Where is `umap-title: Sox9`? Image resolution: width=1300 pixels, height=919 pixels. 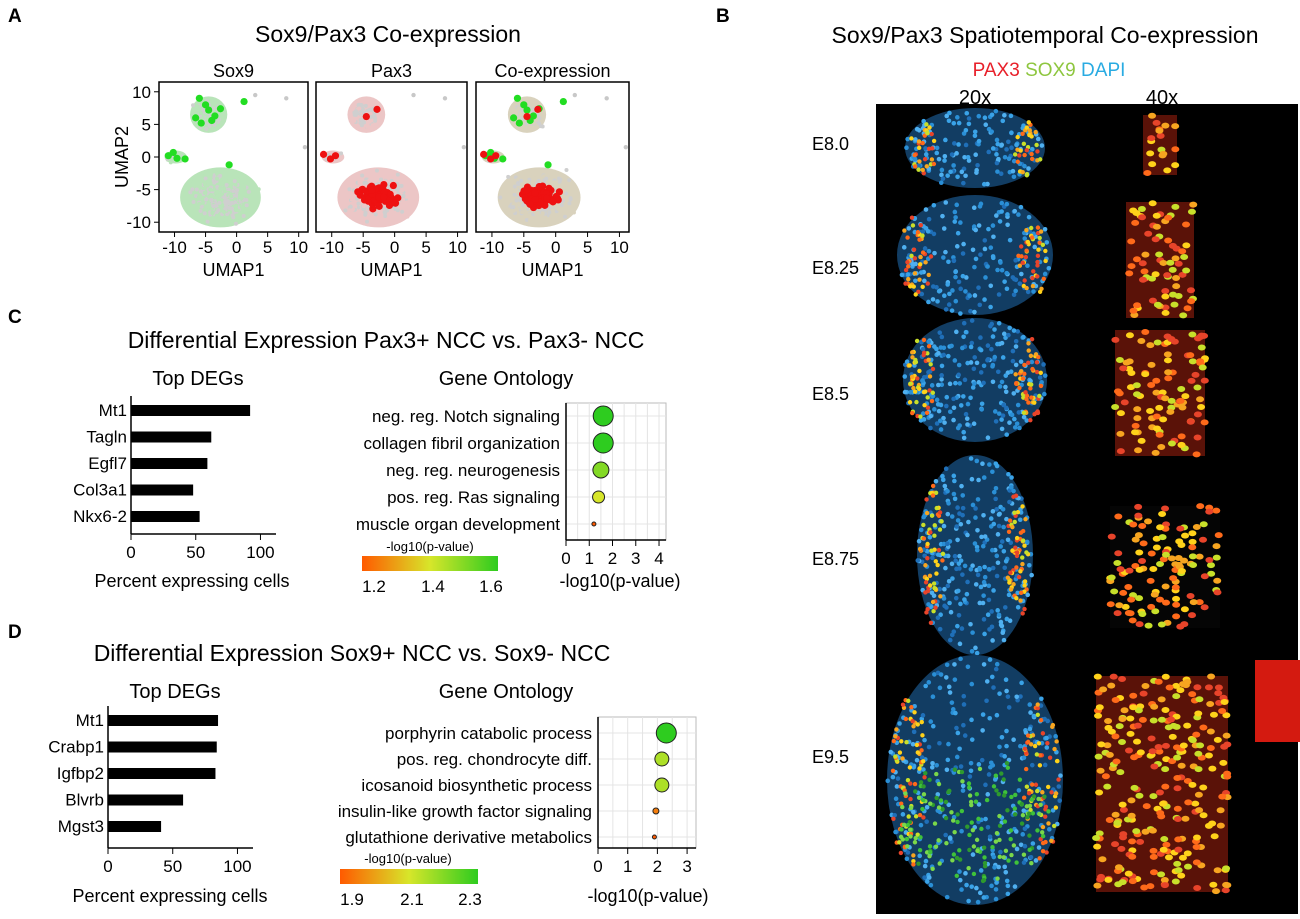
umap-title: Sox9 is located at coordinates (233, 71).